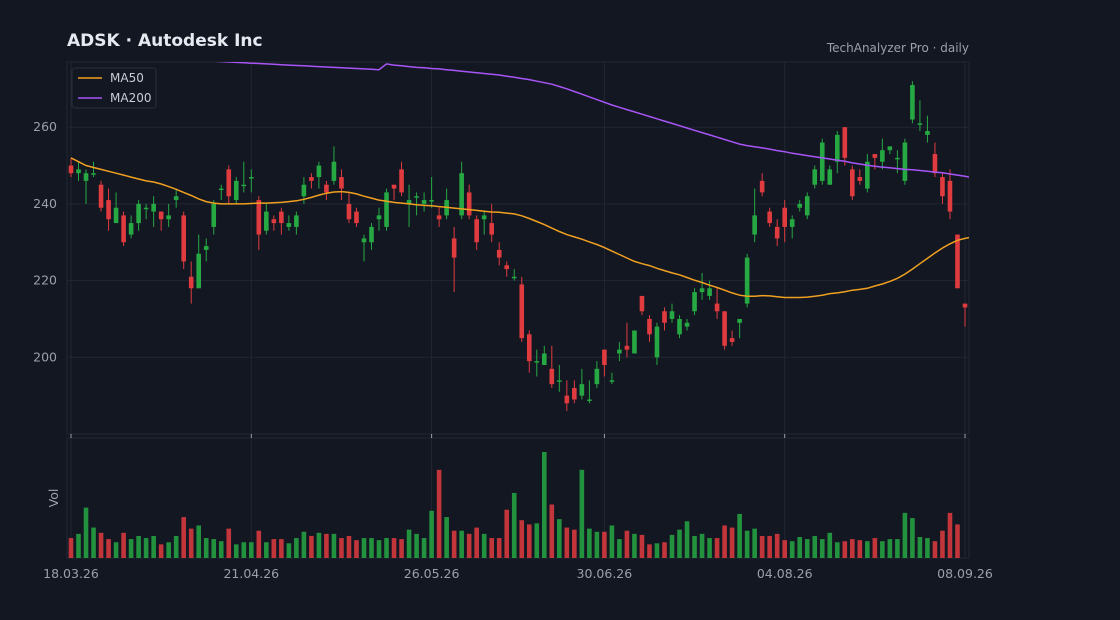  What do you see at coordinates (45, 280) in the screenshot?
I see `y-tick-label: 220` at bounding box center [45, 280].